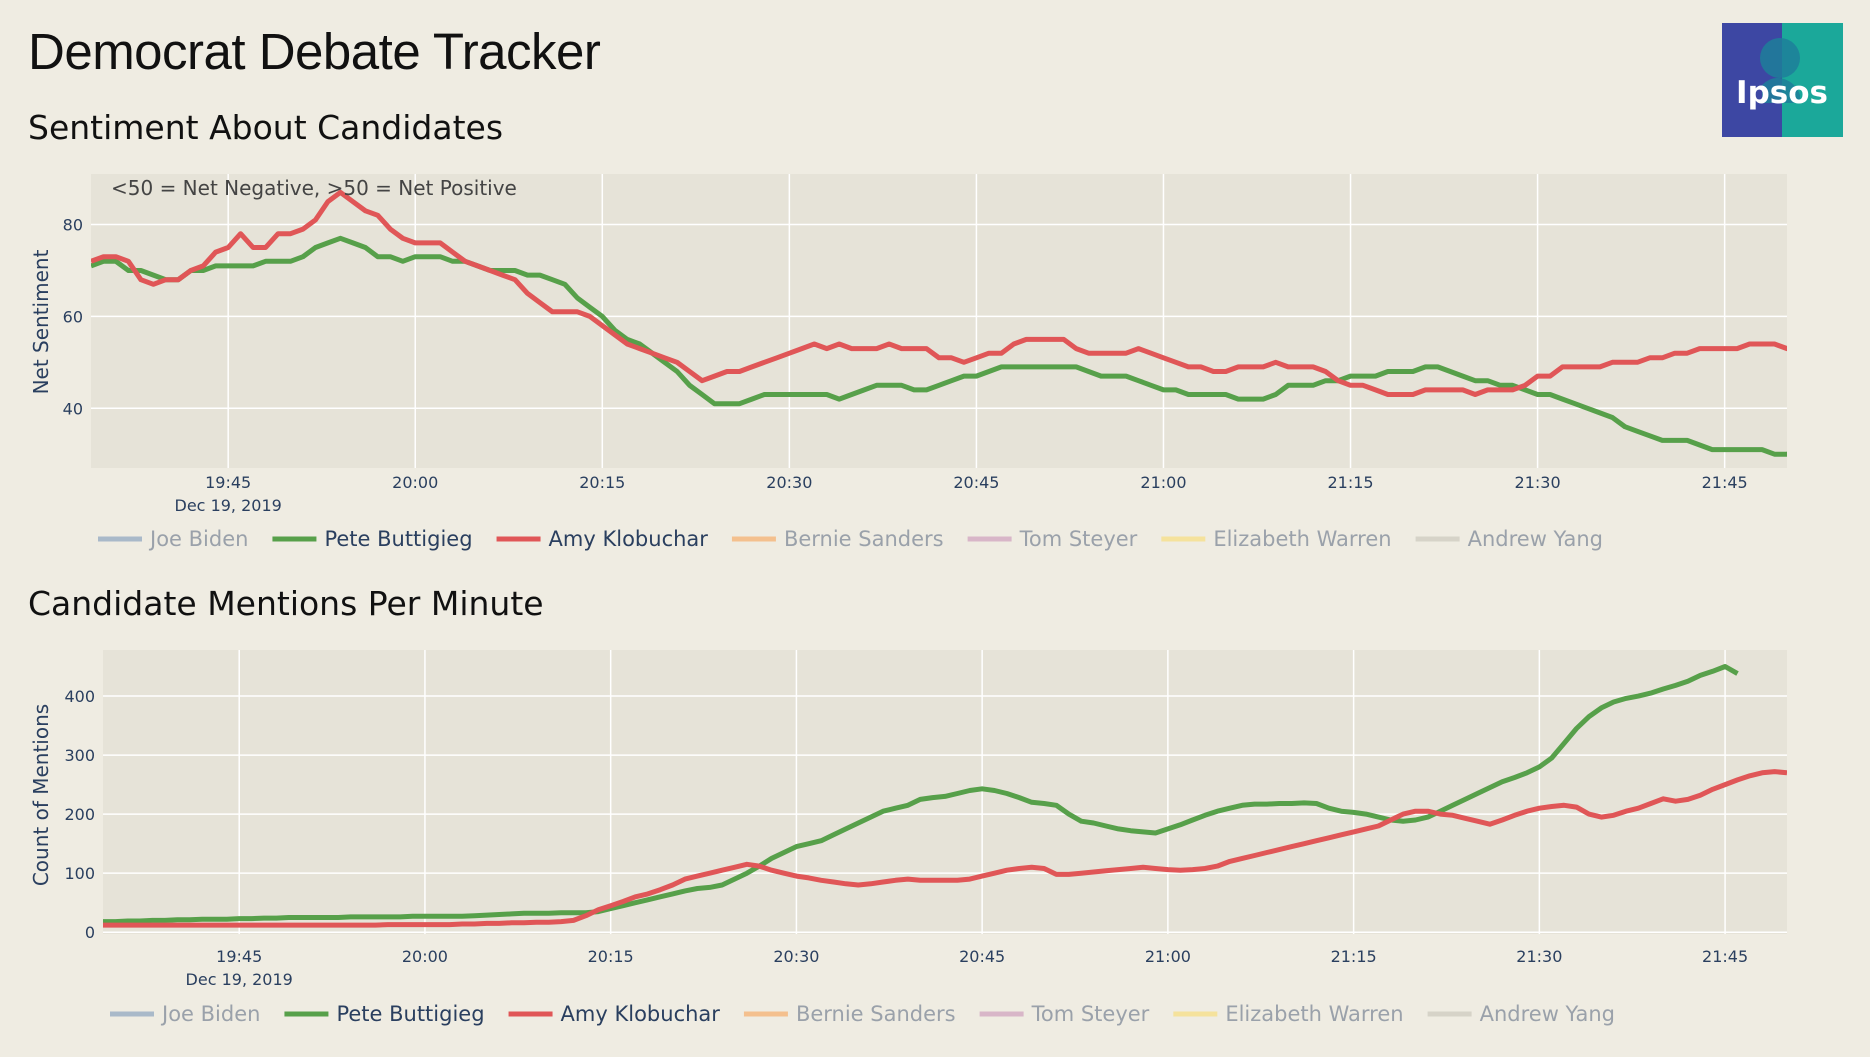 This screenshot has height=1057, width=1870. Describe the element at coordinates (73, 225) in the screenshot. I see `y-tick-label: 80` at that location.